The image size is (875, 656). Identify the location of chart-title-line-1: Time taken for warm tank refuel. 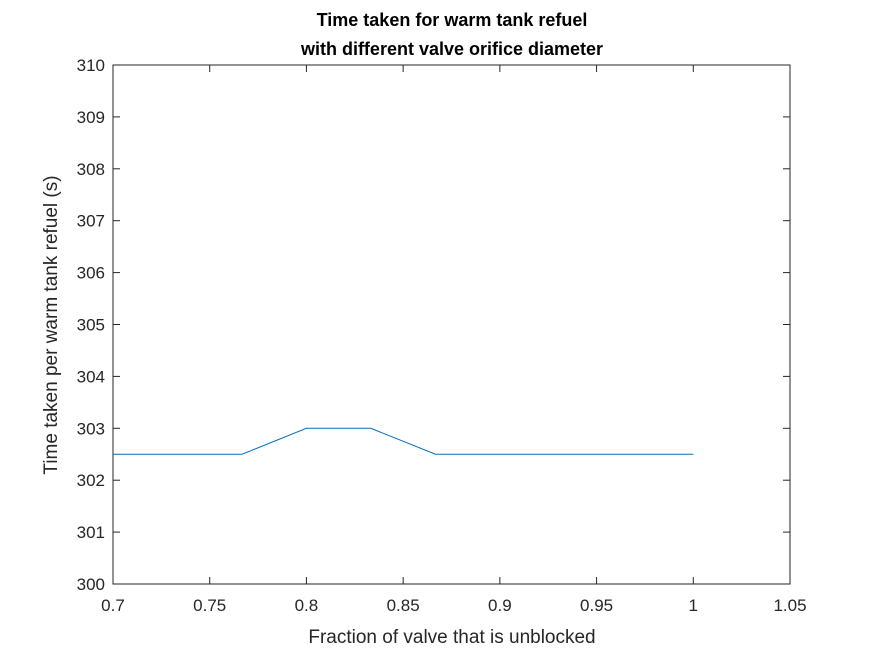
(452, 20).